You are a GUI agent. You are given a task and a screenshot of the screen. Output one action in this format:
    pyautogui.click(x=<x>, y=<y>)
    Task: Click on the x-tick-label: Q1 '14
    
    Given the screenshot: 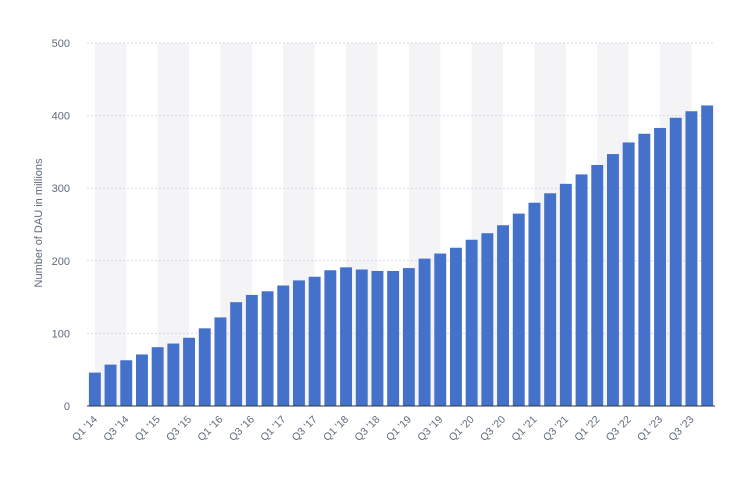 What is the action you would take?
    pyautogui.click(x=85, y=429)
    